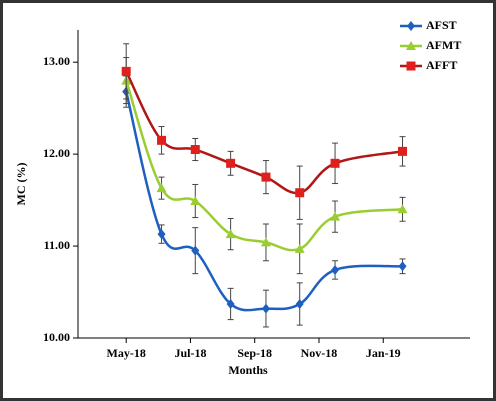 This screenshot has height=401, width=496. What do you see at coordinates (57, 245) in the screenshot?
I see `y-tick-label: 11.00` at bounding box center [57, 245].